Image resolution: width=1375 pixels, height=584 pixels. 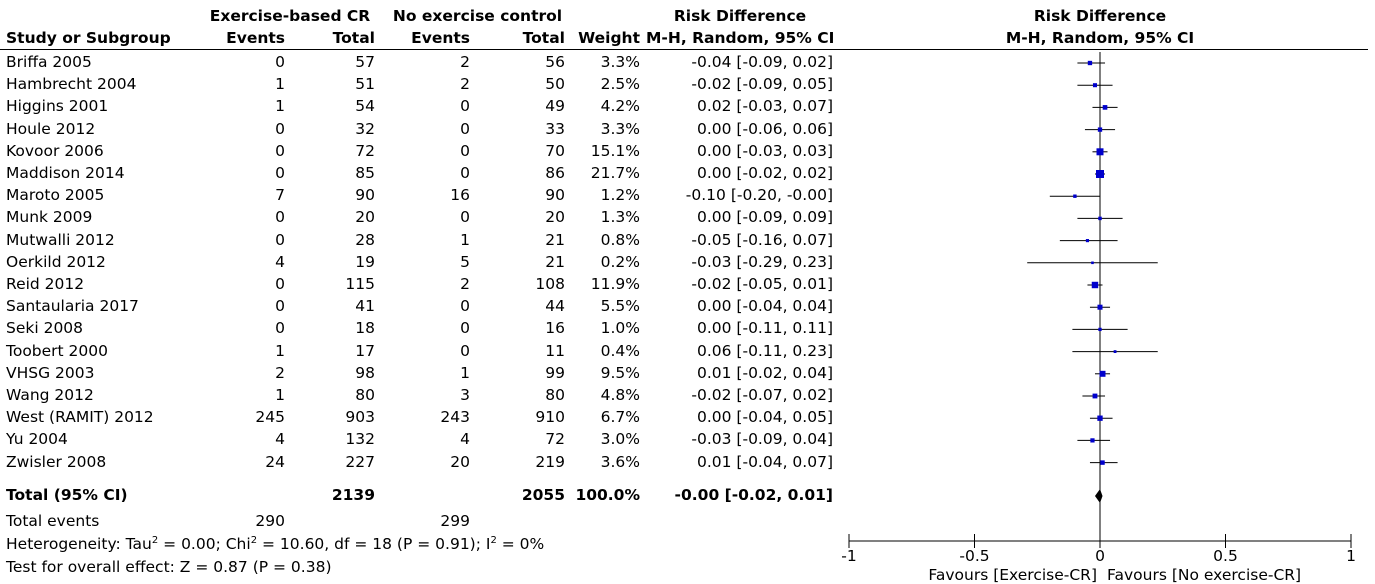 What do you see at coordinates (1100, 556) in the screenshot?
I see `x-tick-label: 0` at bounding box center [1100, 556].